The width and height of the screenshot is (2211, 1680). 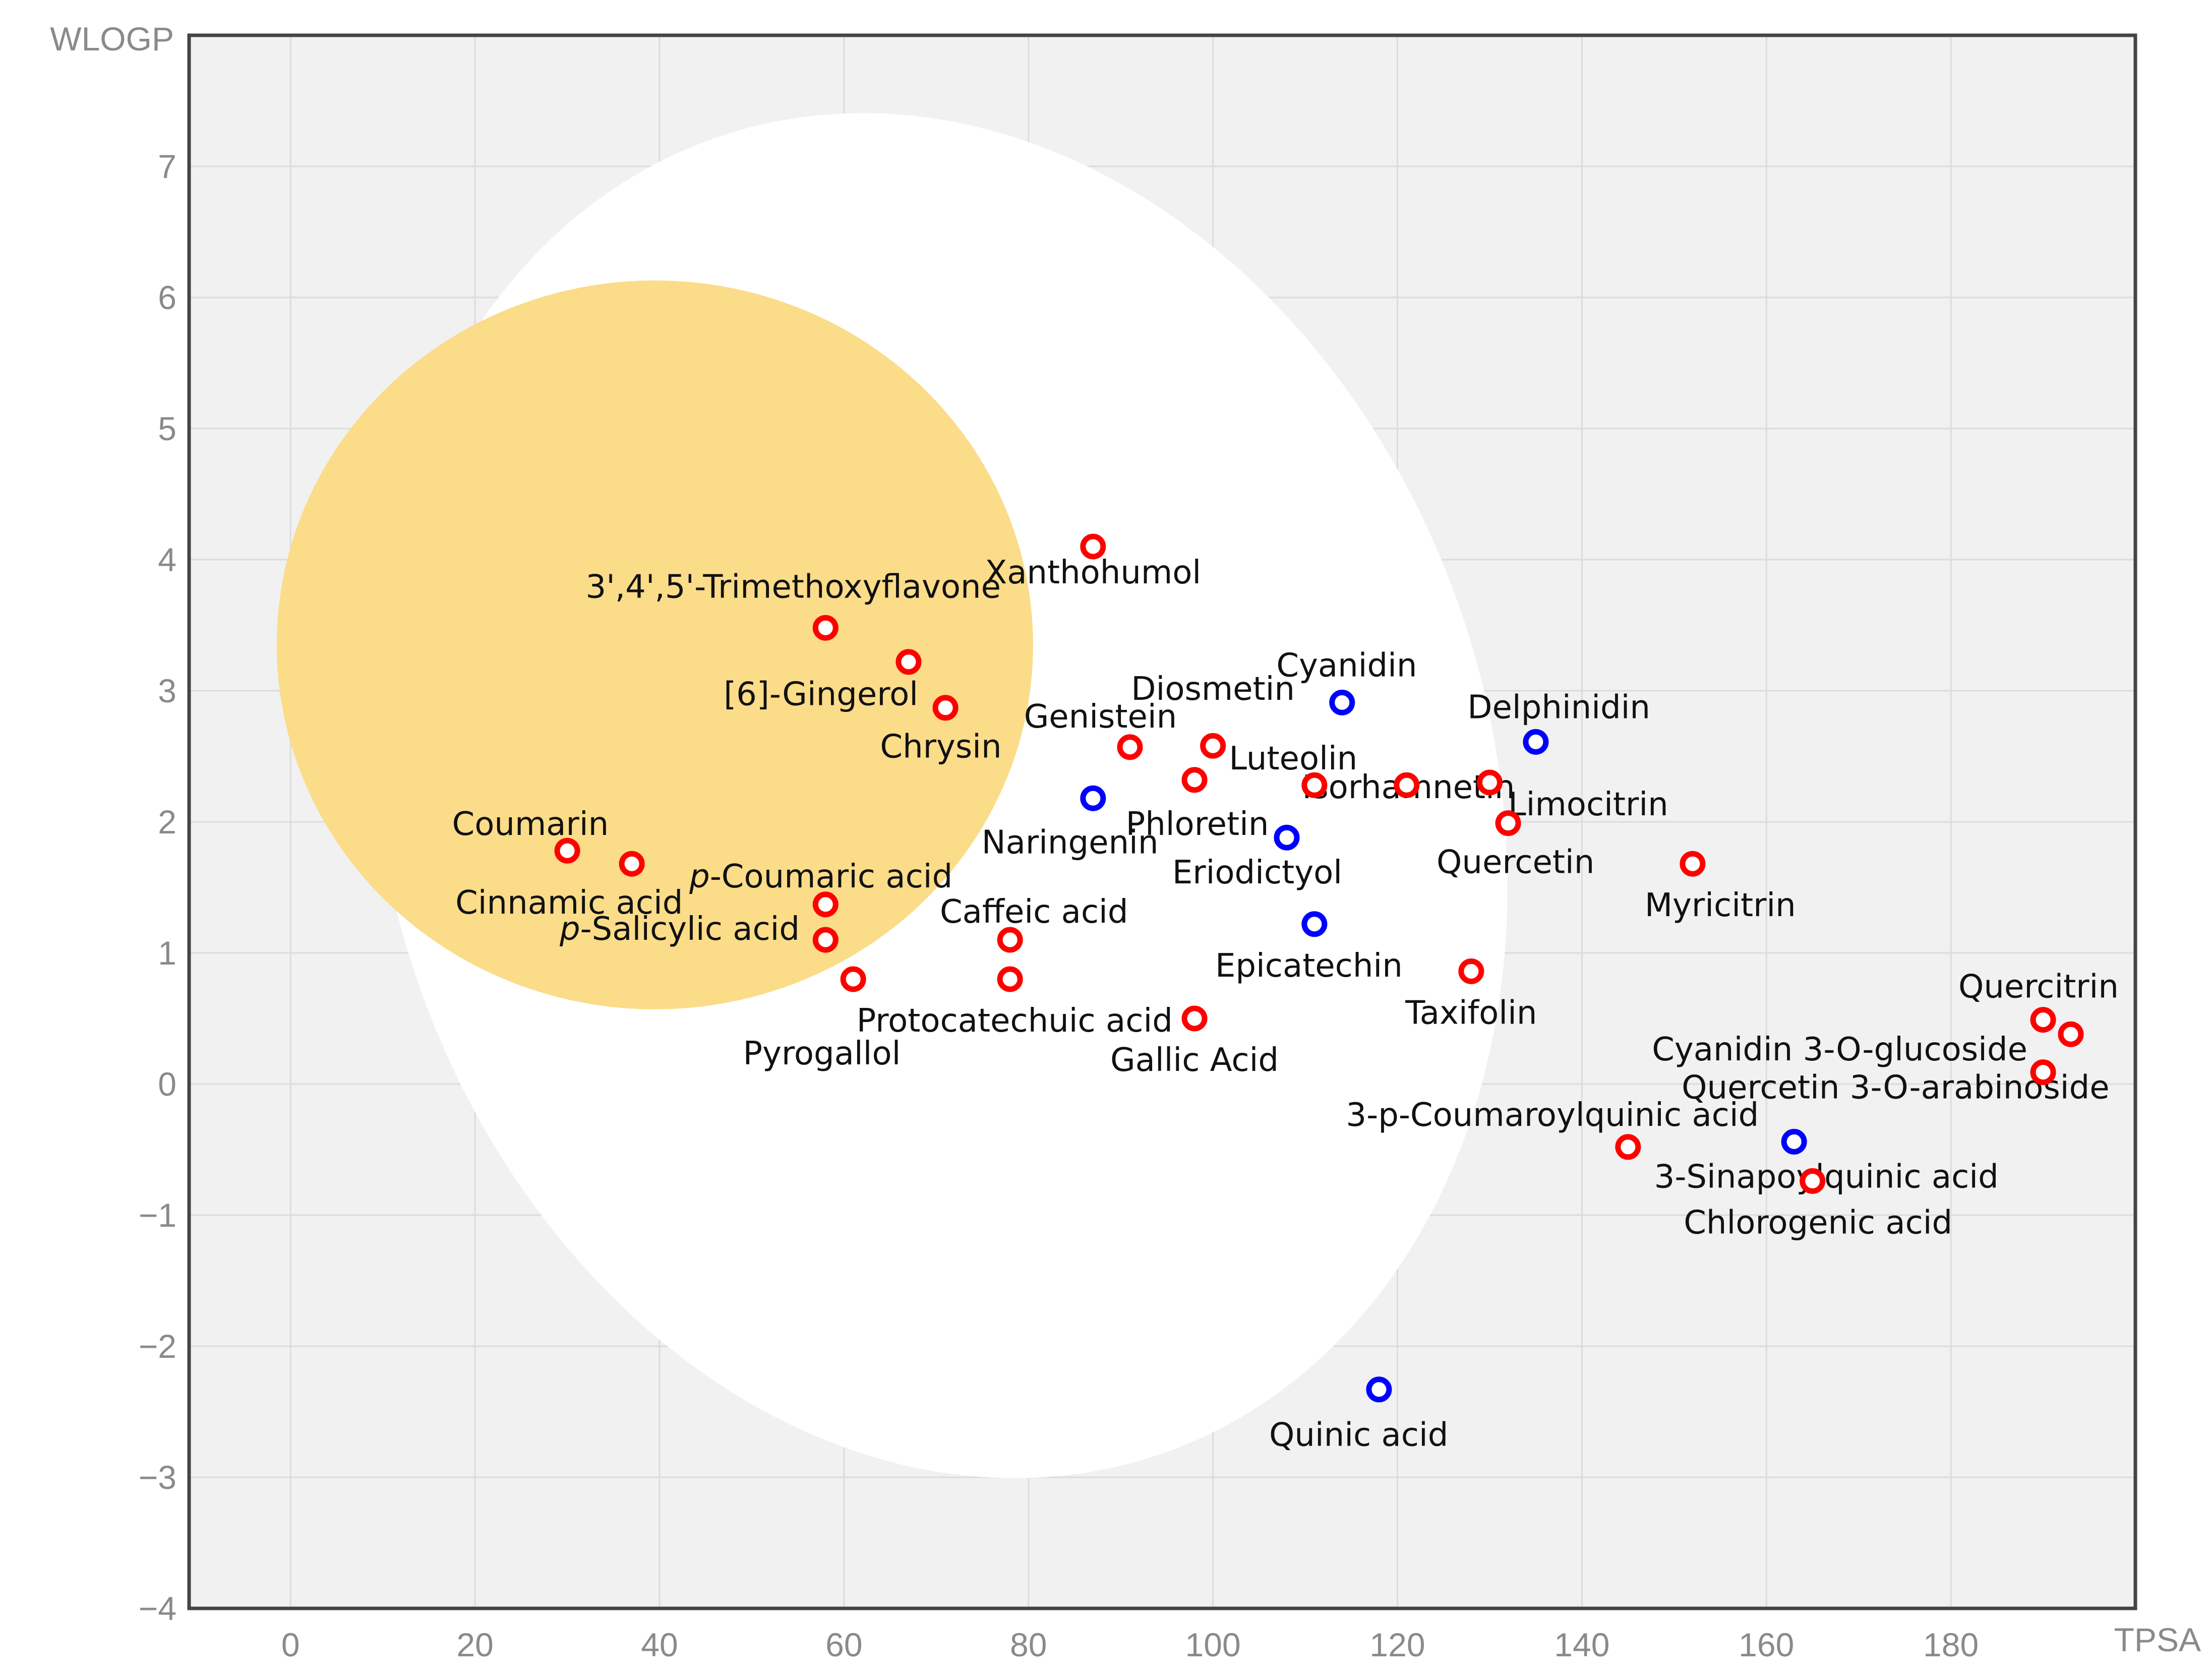 What do you see at coordinates (157, 1346) in the screenshot?
I see `y-tick-label: −2` at bounding box center [157, 1346].